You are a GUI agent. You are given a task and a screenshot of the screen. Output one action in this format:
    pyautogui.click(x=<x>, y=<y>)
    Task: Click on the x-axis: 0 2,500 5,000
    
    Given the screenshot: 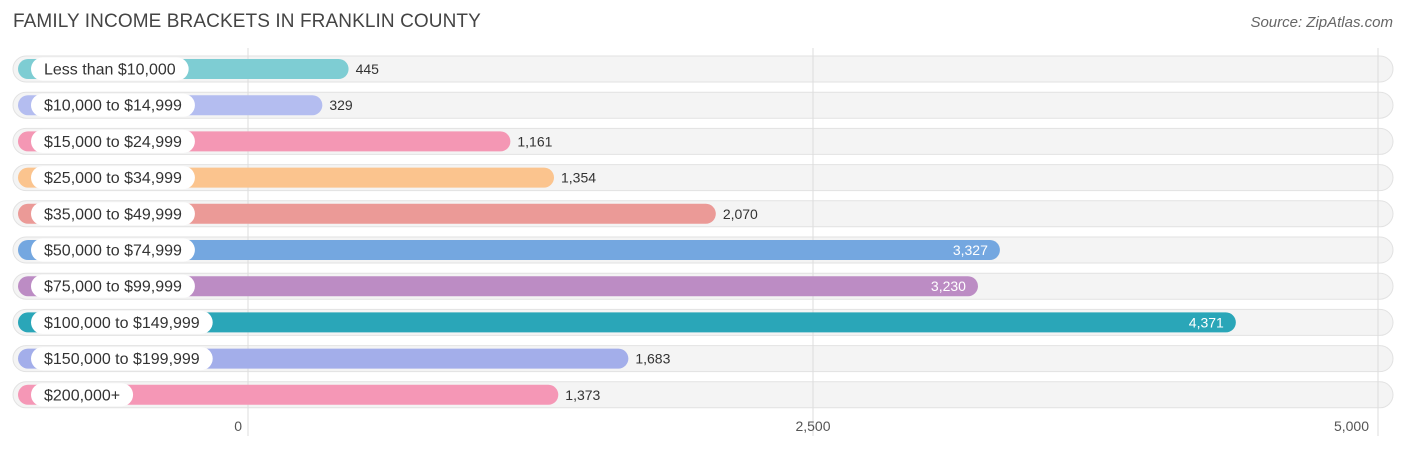 What is the action you would take?
    pyautogui.click(x=801, y=426)
    